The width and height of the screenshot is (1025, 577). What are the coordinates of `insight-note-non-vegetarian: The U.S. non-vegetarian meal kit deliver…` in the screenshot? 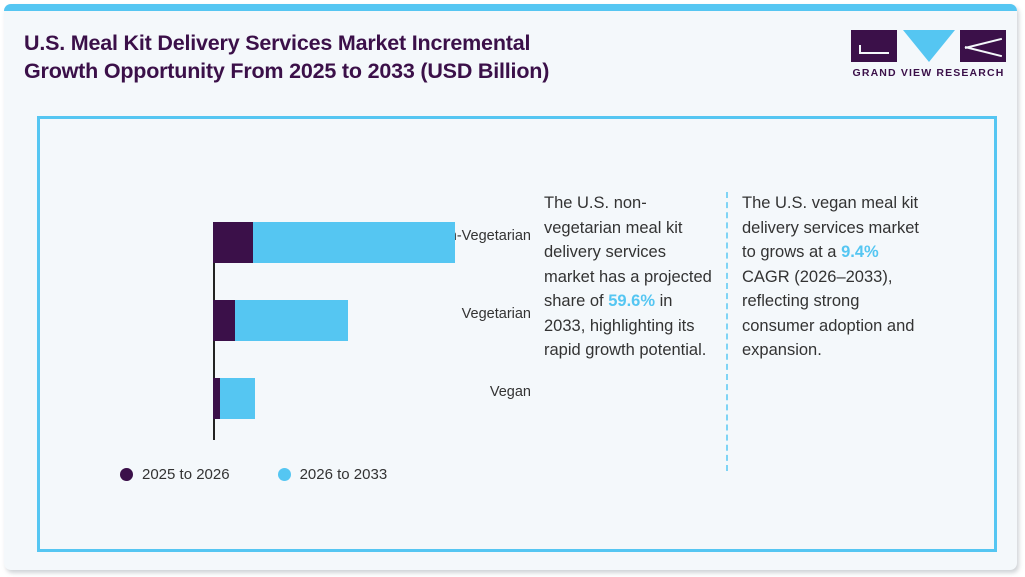 It's located at (630, 277).